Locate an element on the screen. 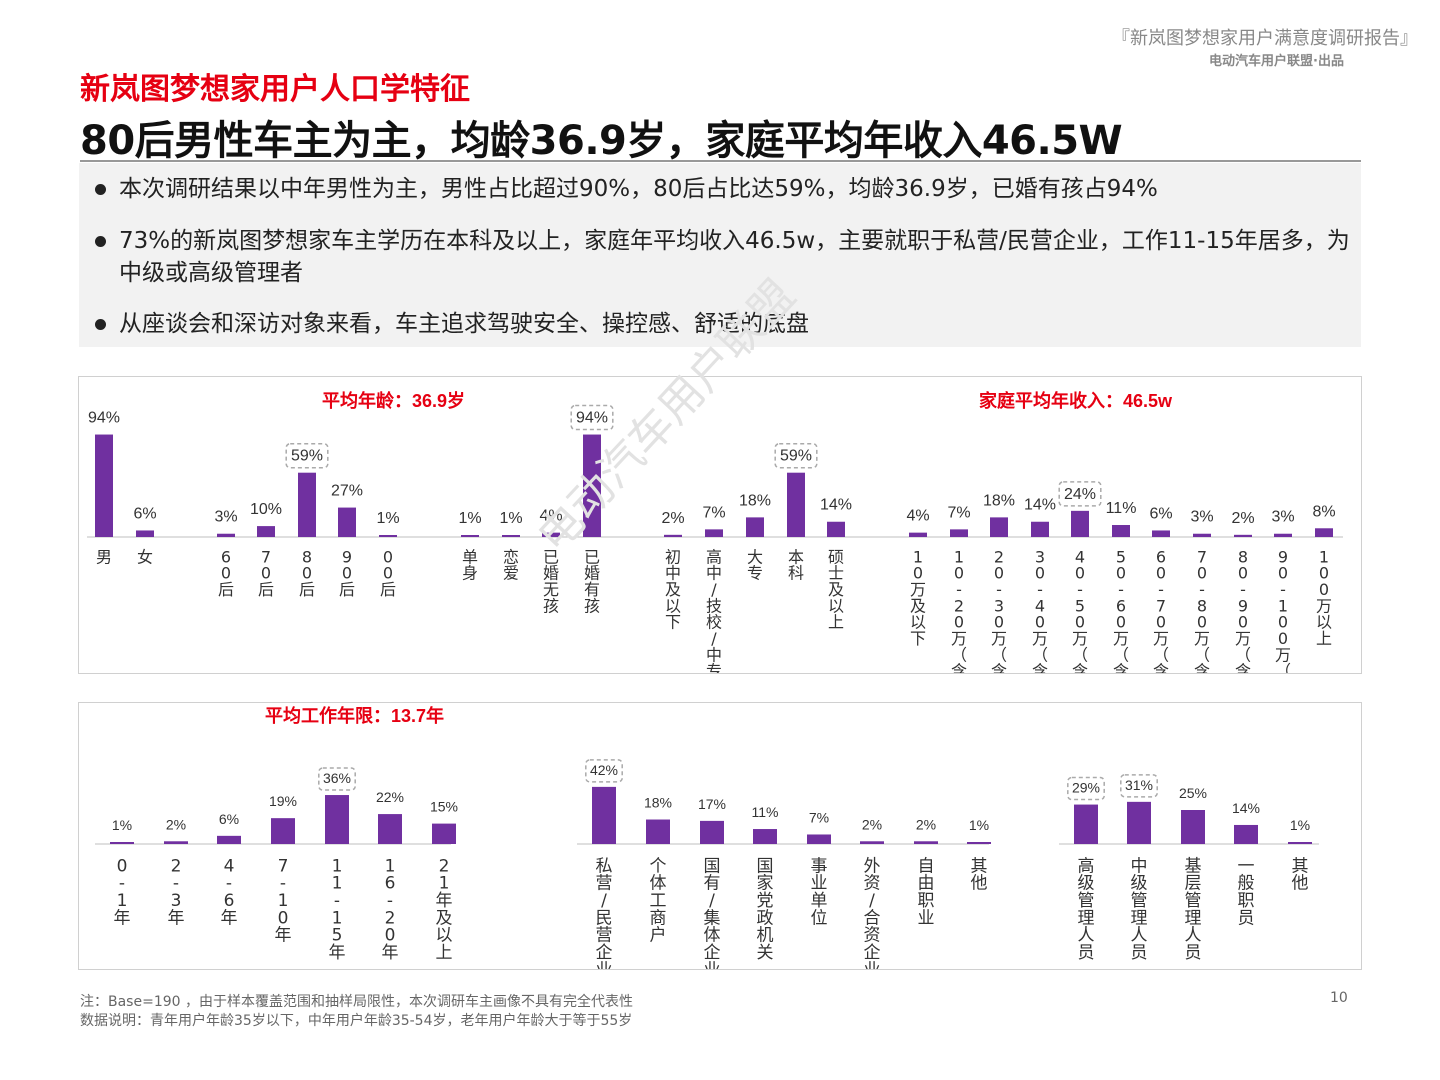  category-label: 已婚有孩 is located at coordinates (592, 581).